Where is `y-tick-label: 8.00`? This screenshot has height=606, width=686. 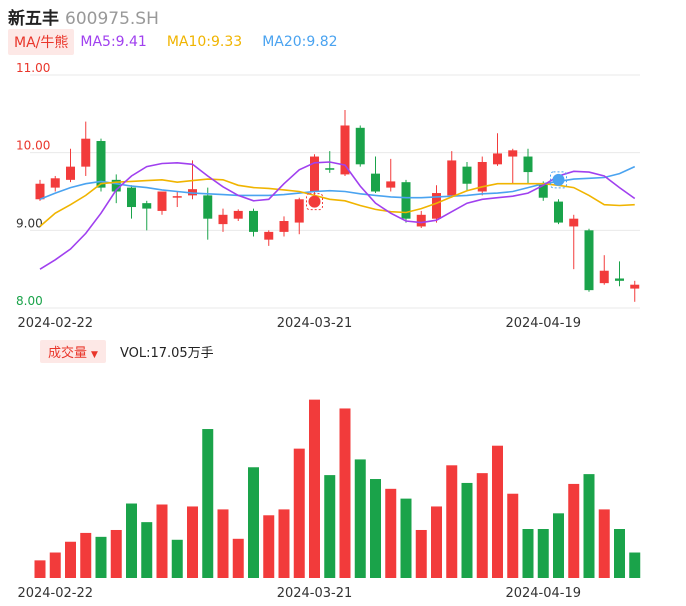
y-tick-label: 8.00 is located at coordinates (29, 301).